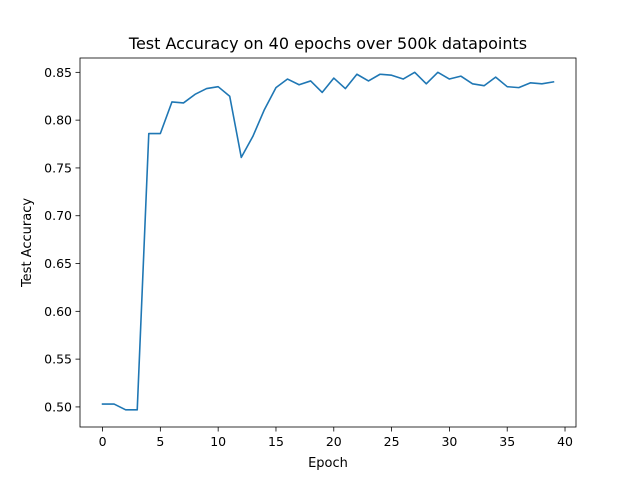 The image size is (640, 480). I want to click on y-tick-label: 0.55, so click(58, 359).